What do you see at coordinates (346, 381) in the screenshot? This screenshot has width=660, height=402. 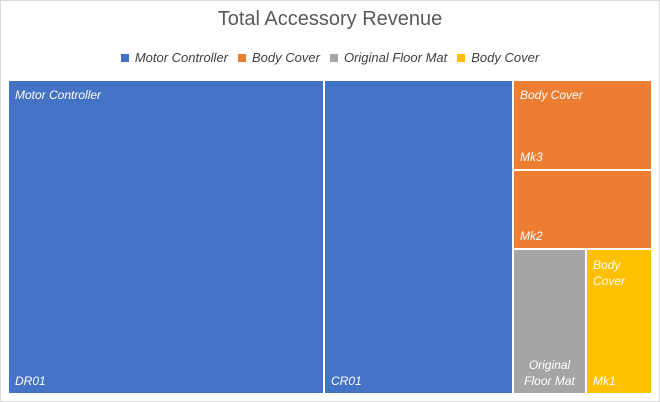 I see `tile-category-label: CR01` at bounding box center [346, 381].